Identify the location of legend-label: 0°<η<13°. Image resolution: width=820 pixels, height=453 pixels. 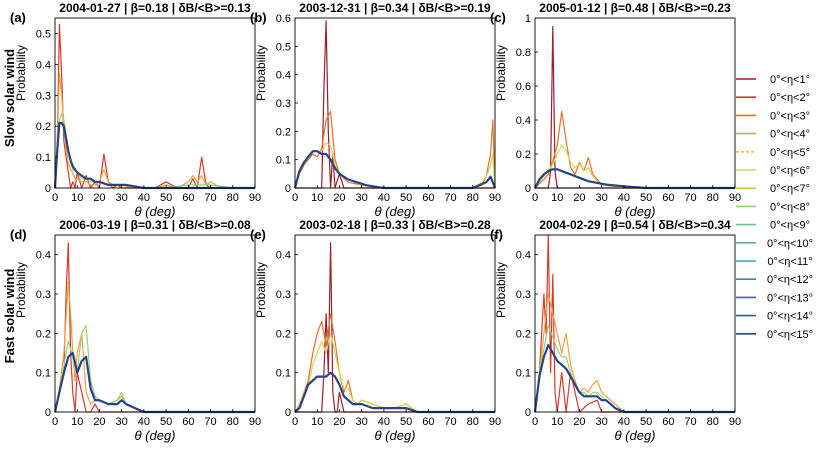
(790, 298).